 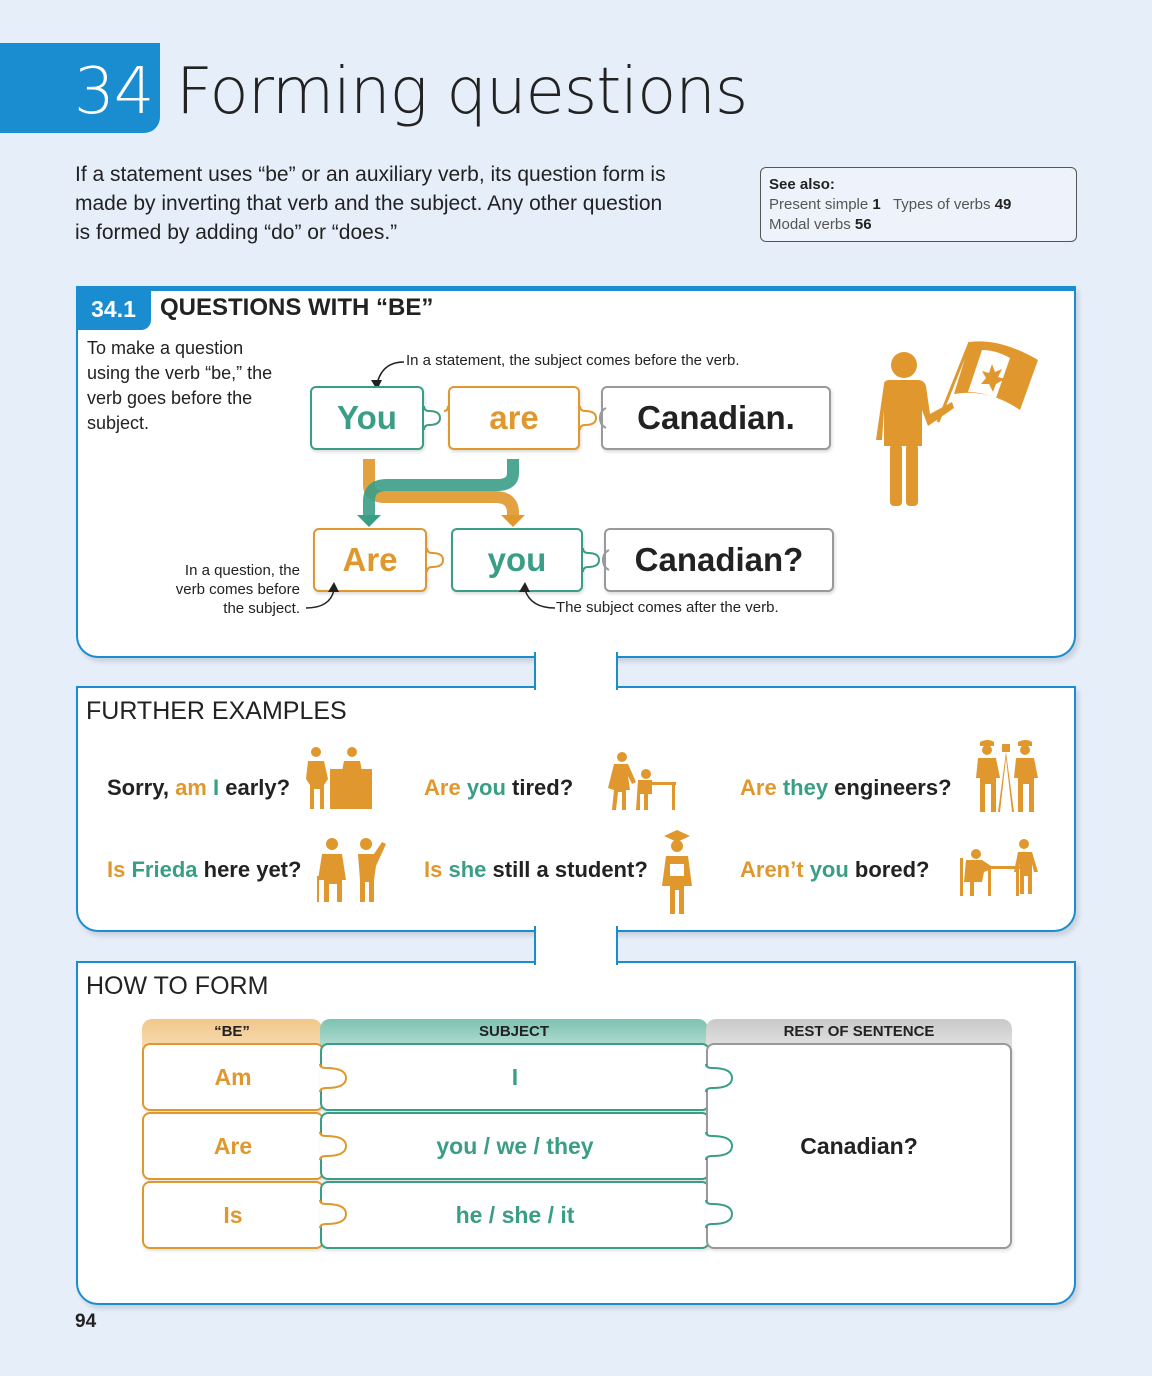 What do you see at coordinates (825, 204) in the screenshot?
I see `see-also-link-present-simple: Present simple 1` at bounding box center [825, 204].